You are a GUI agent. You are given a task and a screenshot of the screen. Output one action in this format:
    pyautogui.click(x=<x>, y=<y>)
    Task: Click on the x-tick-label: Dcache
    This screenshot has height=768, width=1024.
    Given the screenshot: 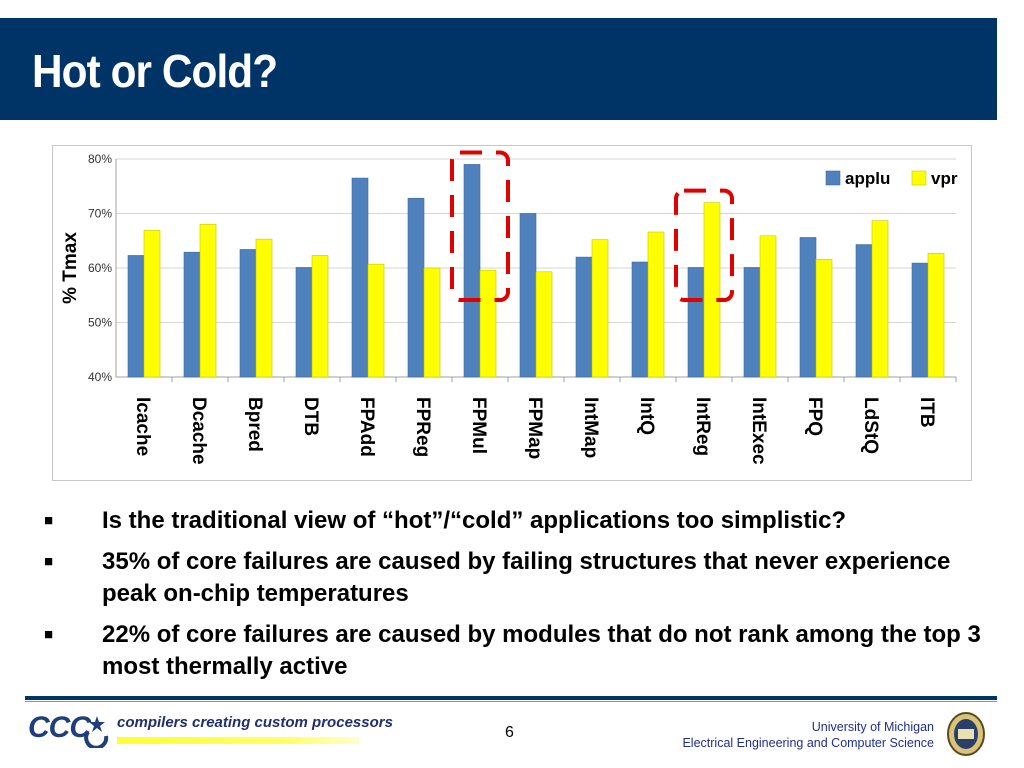 What is the action you would take?
    pyautogui.click(x=198, y=431)
    